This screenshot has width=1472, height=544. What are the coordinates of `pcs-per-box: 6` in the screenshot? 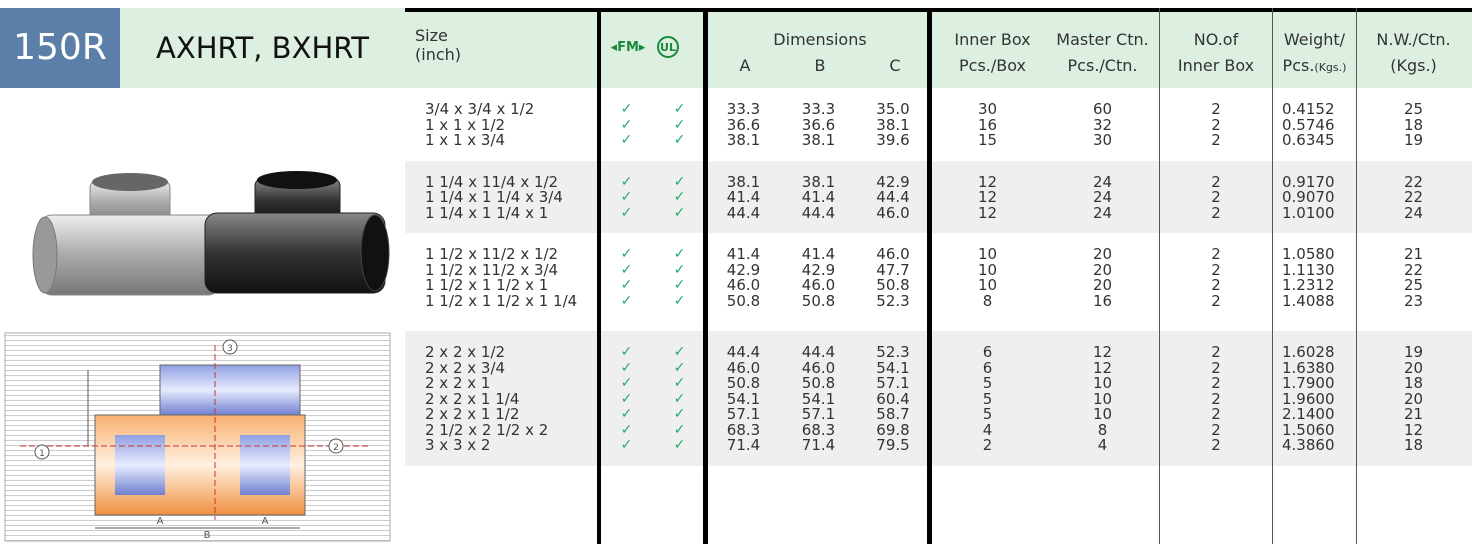 It's located at (987, 353).